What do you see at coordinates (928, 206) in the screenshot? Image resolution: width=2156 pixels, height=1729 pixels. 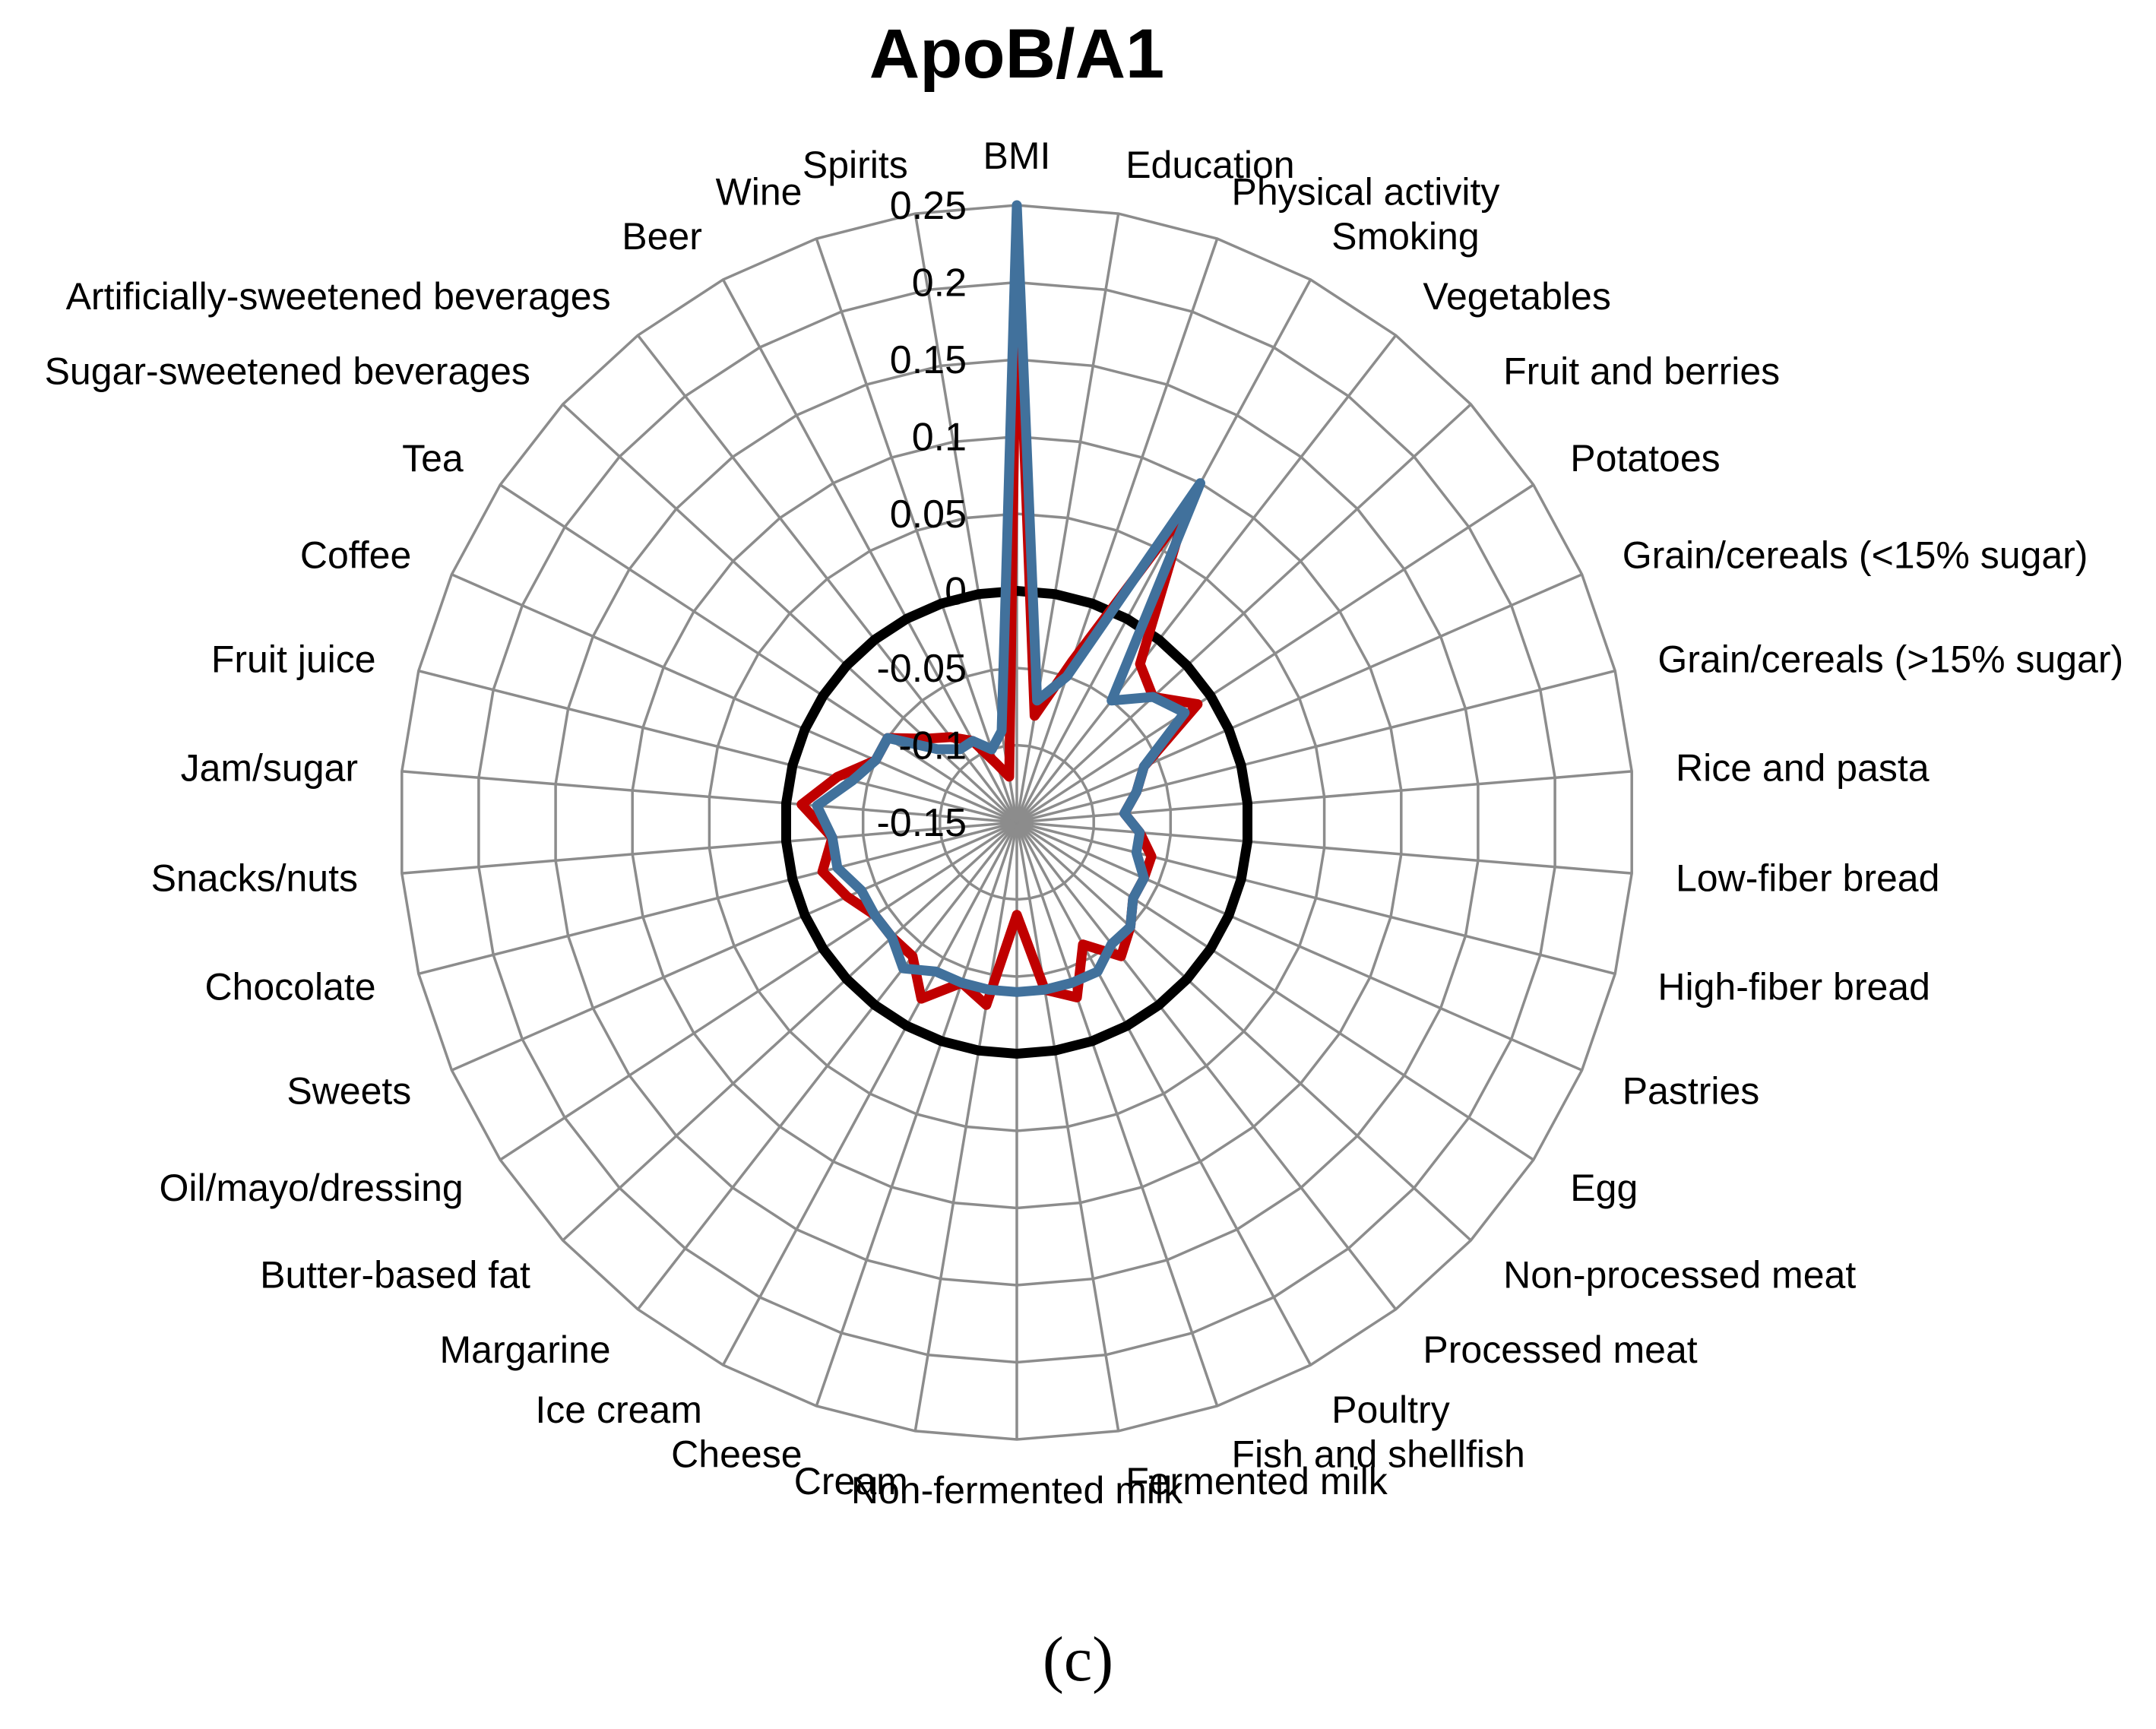 I see `radial-tick-label: 0.25` at bounding box center [928, 206].